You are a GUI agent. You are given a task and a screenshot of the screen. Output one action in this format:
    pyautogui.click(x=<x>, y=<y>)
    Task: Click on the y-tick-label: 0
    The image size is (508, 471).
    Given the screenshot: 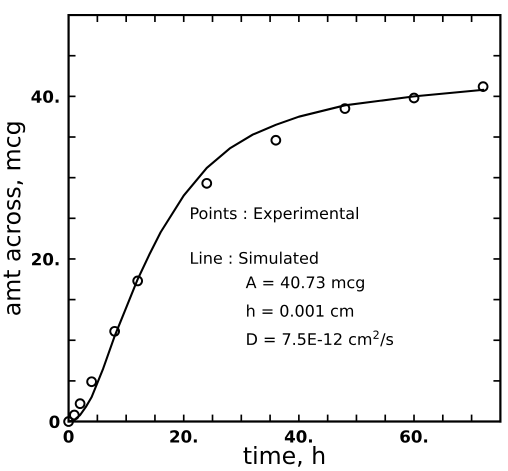 What is the action you would take?
    pyautogui.click(x=54, y=422)
    